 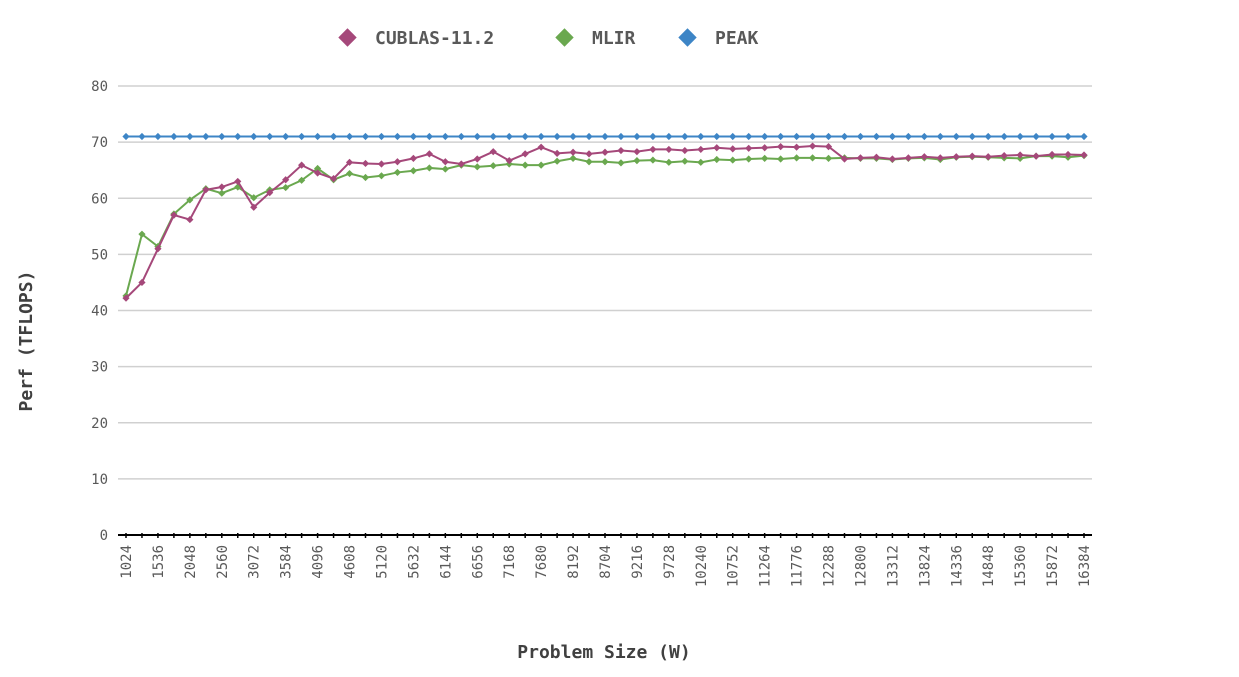 What do you see at coordinates (478, 562) in the screenshot?
I see `x-tick-label: 6656` at bounding box center [478, 562].